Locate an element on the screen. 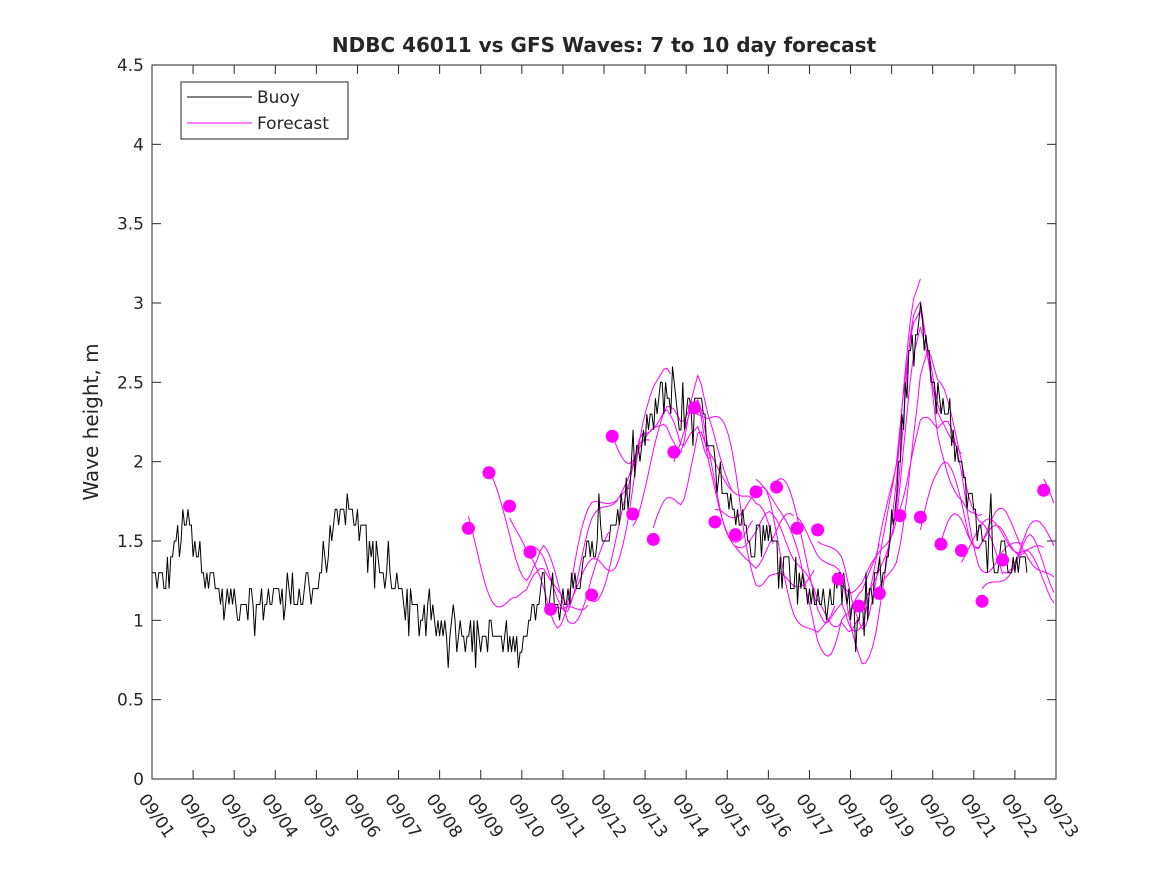 This screenshot has height=875, width=1167. legend: Buoy Forecast is located at coordinates (264, 110).